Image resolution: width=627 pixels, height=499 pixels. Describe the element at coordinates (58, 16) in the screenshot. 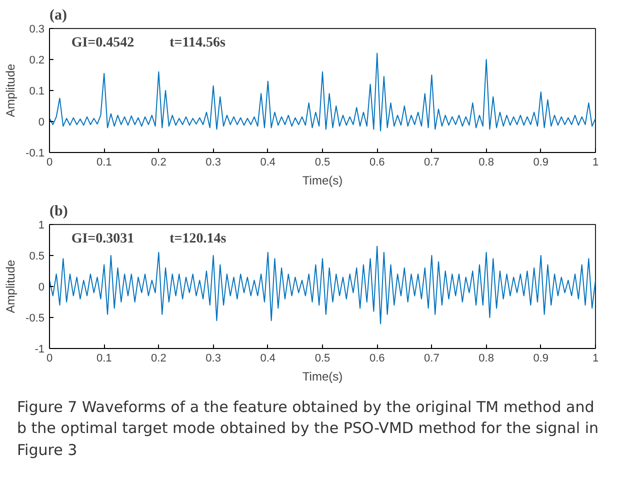

I see `chart-title: (a)` at that location.